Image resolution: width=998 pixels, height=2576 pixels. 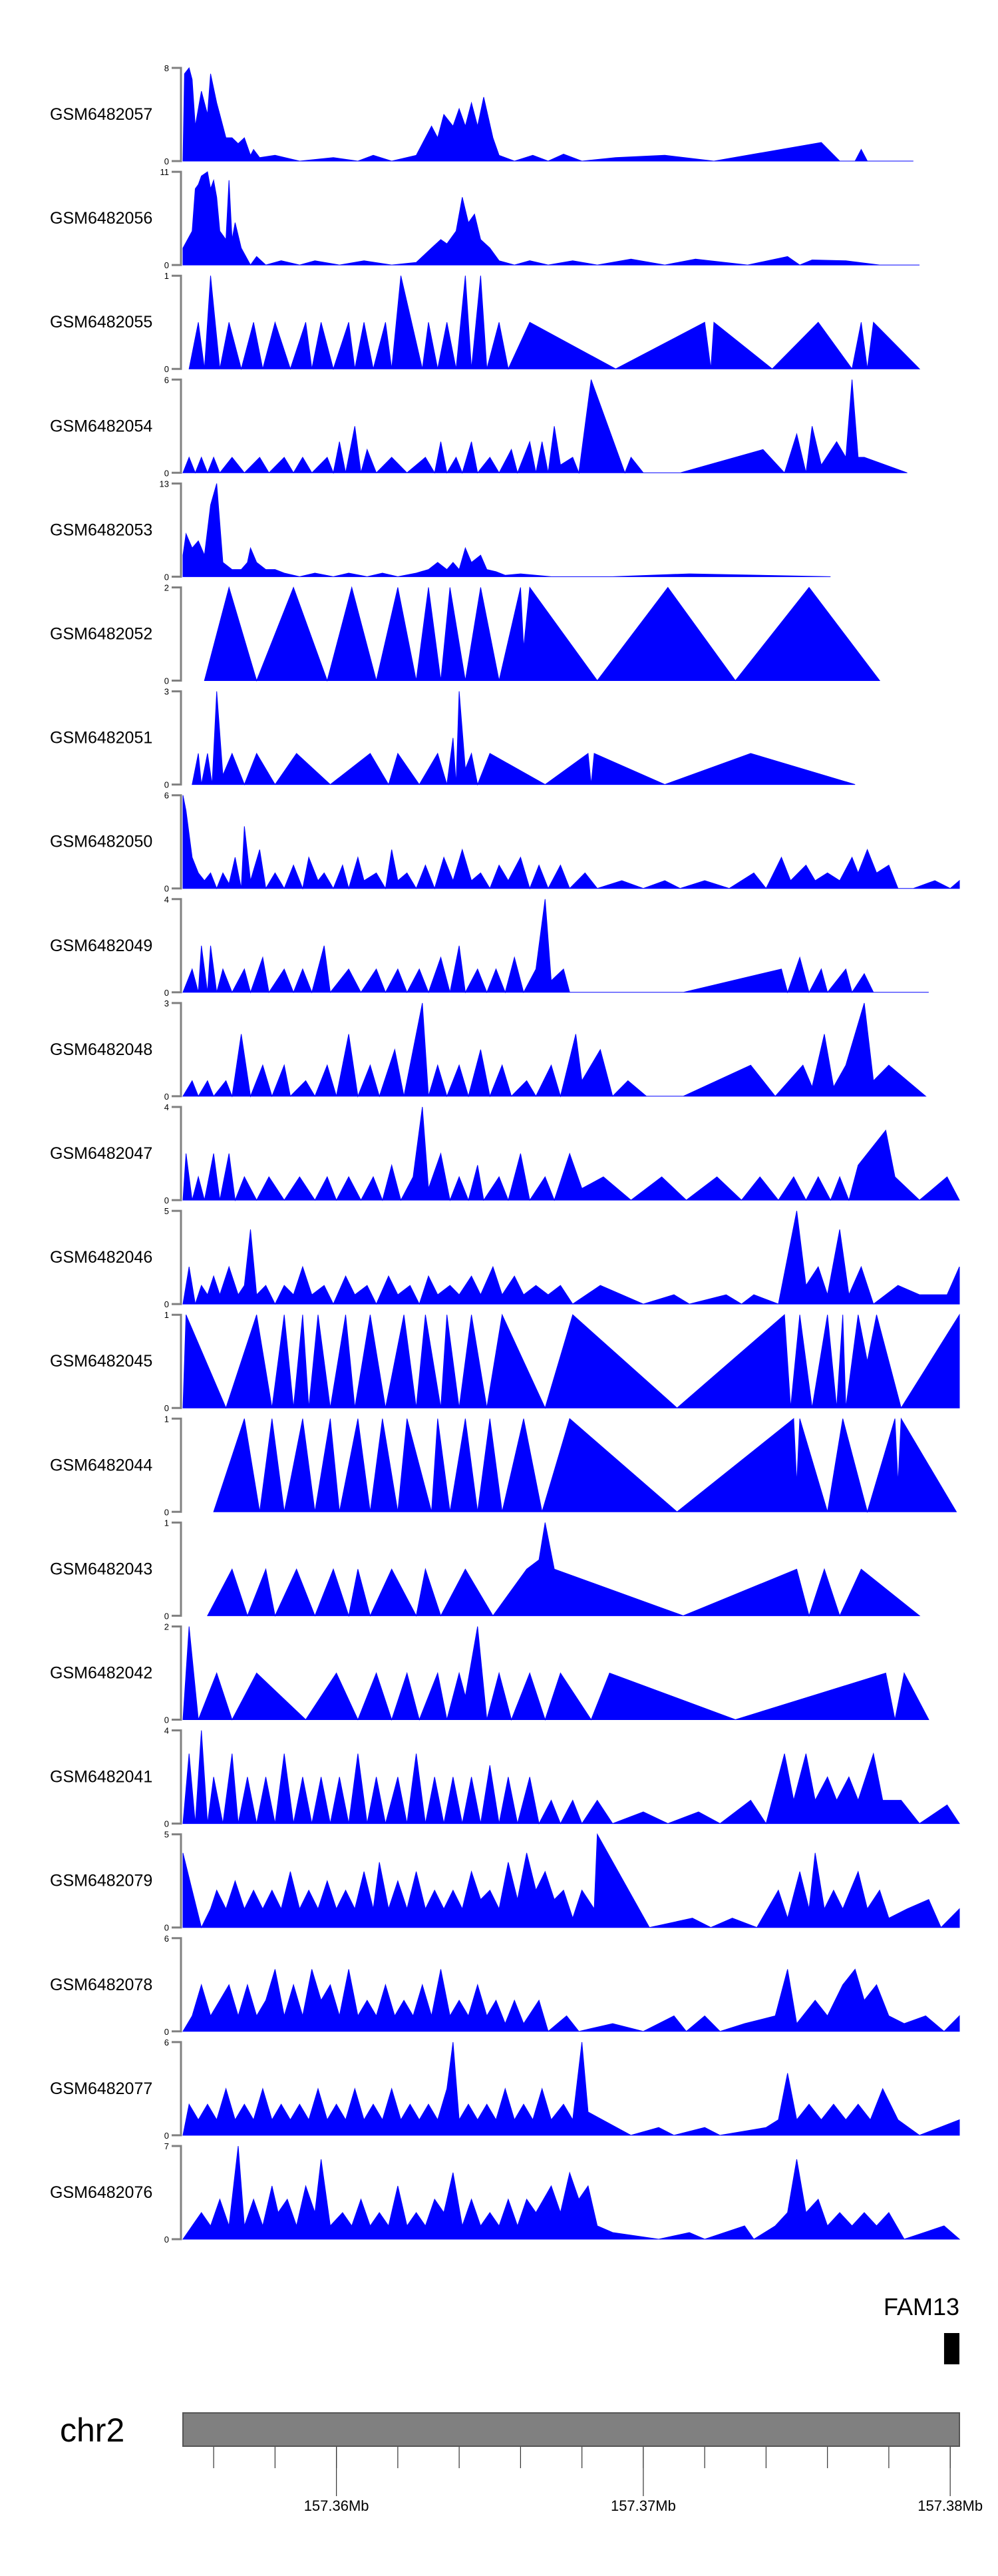 I want to click on track-label: GSM6482043, so click(x=101, y=1569).